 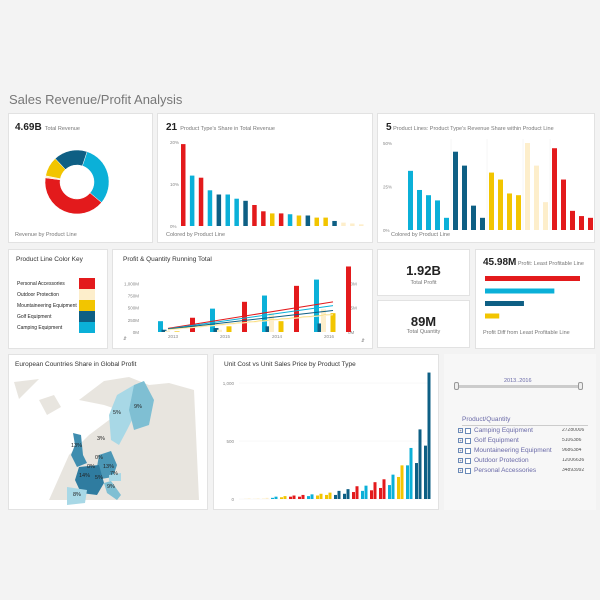 What do you see at coordinates (387, 143) in the screenshot?
I see `y-tick-label: 50%` at bounding box center [387, 143].